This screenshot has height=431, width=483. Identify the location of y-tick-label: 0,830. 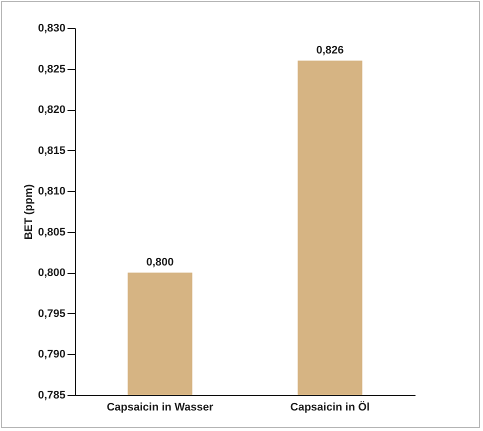
(52, 28).